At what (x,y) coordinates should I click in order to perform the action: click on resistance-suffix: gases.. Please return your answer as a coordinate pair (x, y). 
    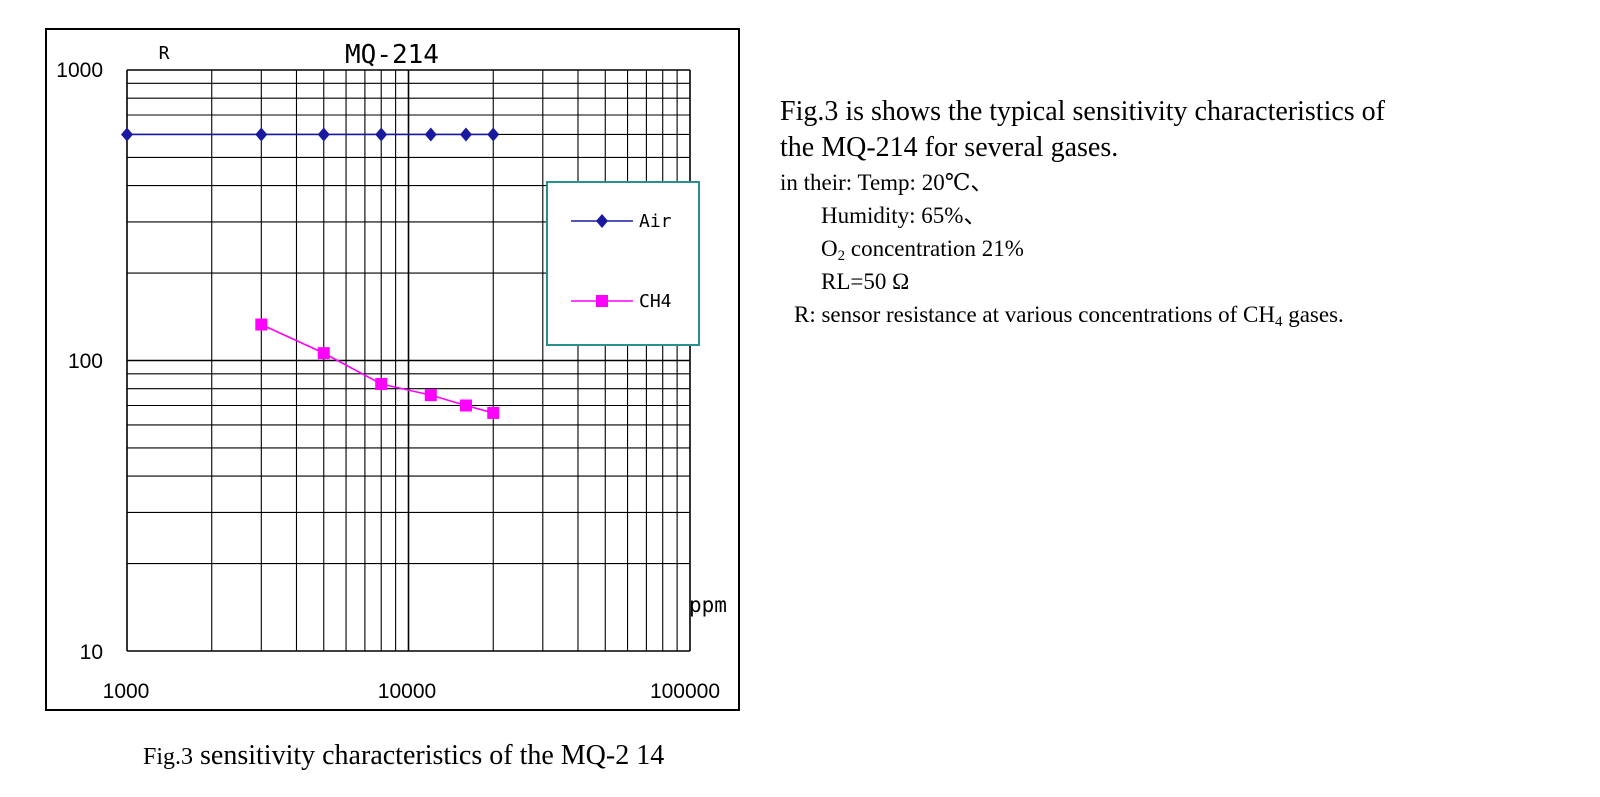
    Looking at the image, I should click on (1313, 314).